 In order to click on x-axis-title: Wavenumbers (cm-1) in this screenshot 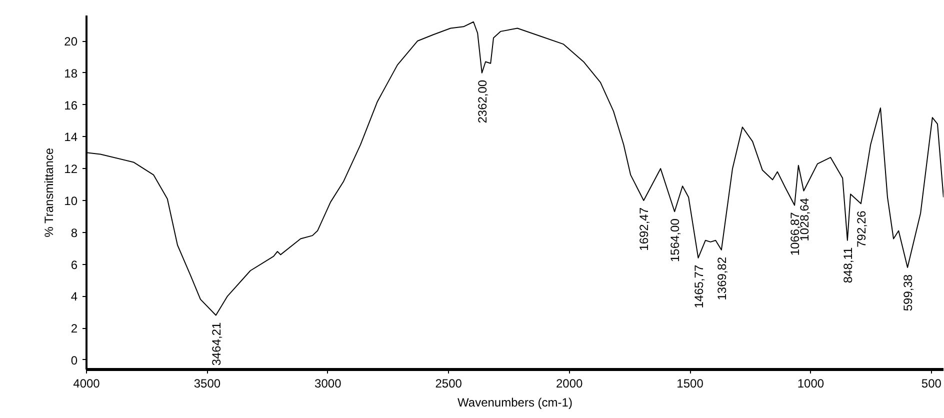, I will do `click(515, 403)`.